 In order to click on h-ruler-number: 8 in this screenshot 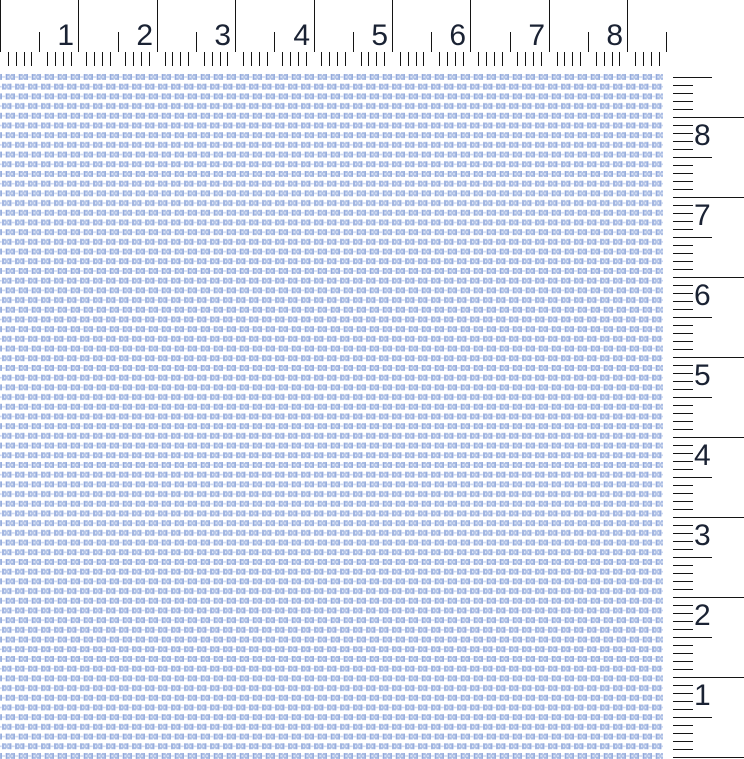, I will do `click(614, 35)`.